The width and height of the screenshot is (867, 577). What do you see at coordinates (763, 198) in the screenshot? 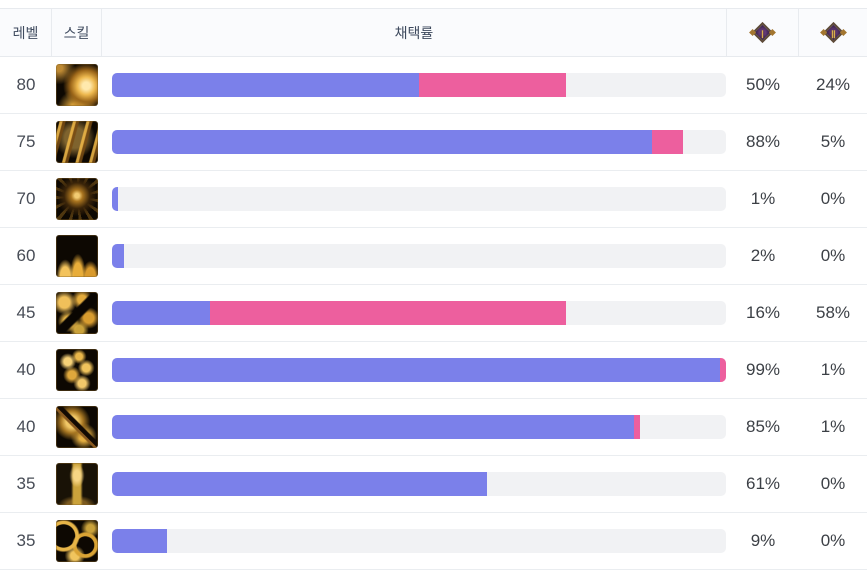
I see `tier1-pick-rate-value: 1%` at bounding box center [763, 198].